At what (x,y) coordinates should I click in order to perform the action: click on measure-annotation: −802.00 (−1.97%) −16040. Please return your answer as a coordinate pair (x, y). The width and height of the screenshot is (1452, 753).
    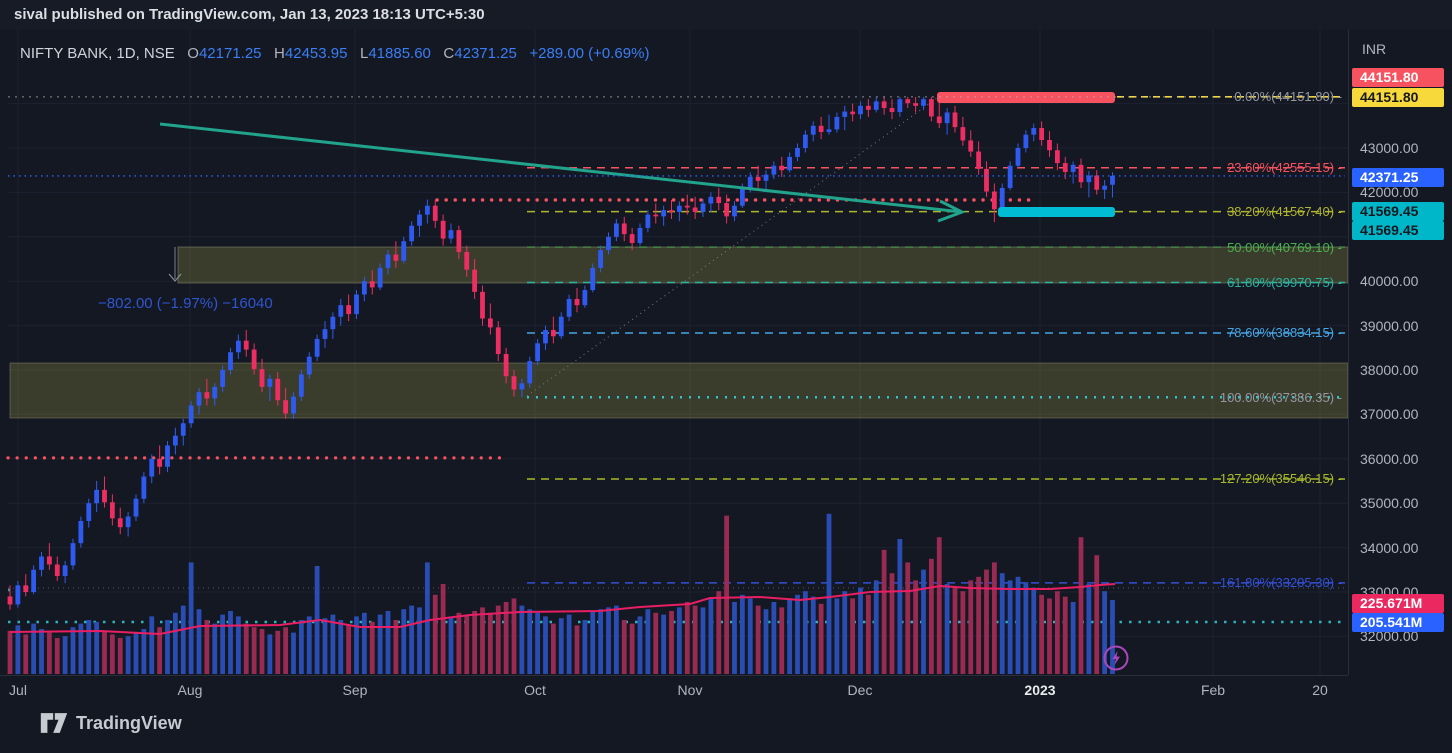
    Looking at the image, I should click on (185, 303).